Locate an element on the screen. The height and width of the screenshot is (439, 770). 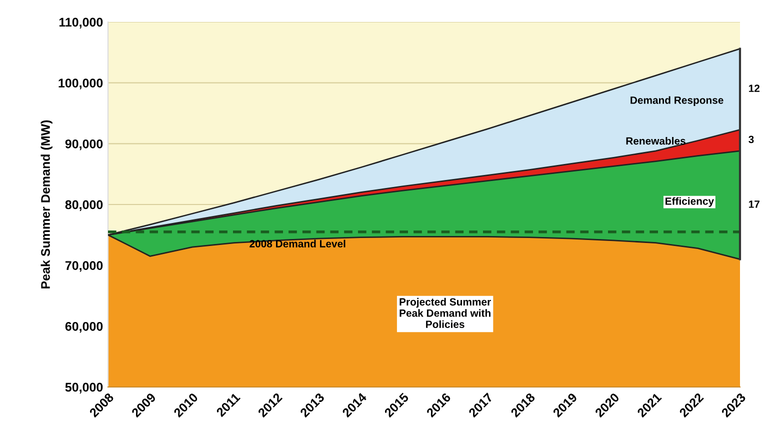
text: 17 is located at coordinates (754, 204).